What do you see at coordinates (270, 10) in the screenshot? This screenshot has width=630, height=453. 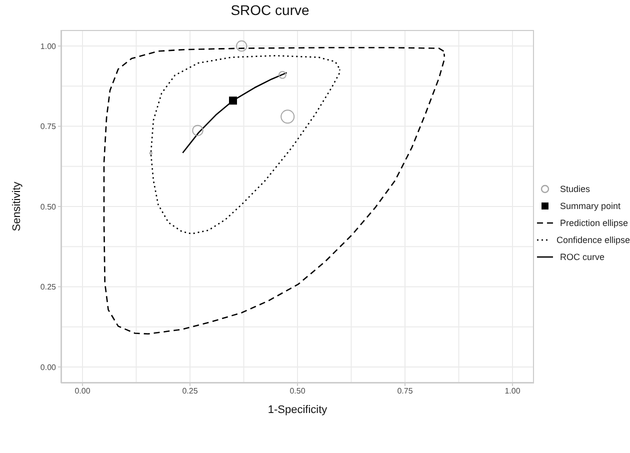 I see `chart-title: SROC curve` at bounding box center [270, 10].